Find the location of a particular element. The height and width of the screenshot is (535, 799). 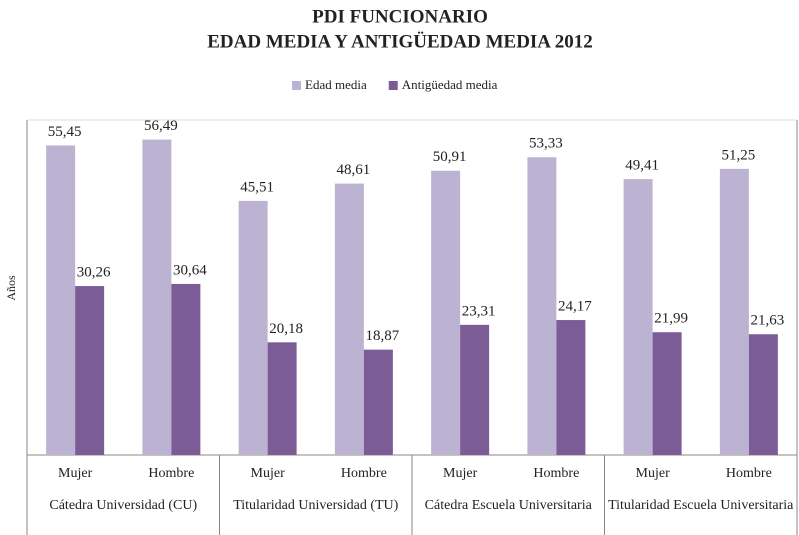

data-label: 56,49 is located at coordinates (161, 126).